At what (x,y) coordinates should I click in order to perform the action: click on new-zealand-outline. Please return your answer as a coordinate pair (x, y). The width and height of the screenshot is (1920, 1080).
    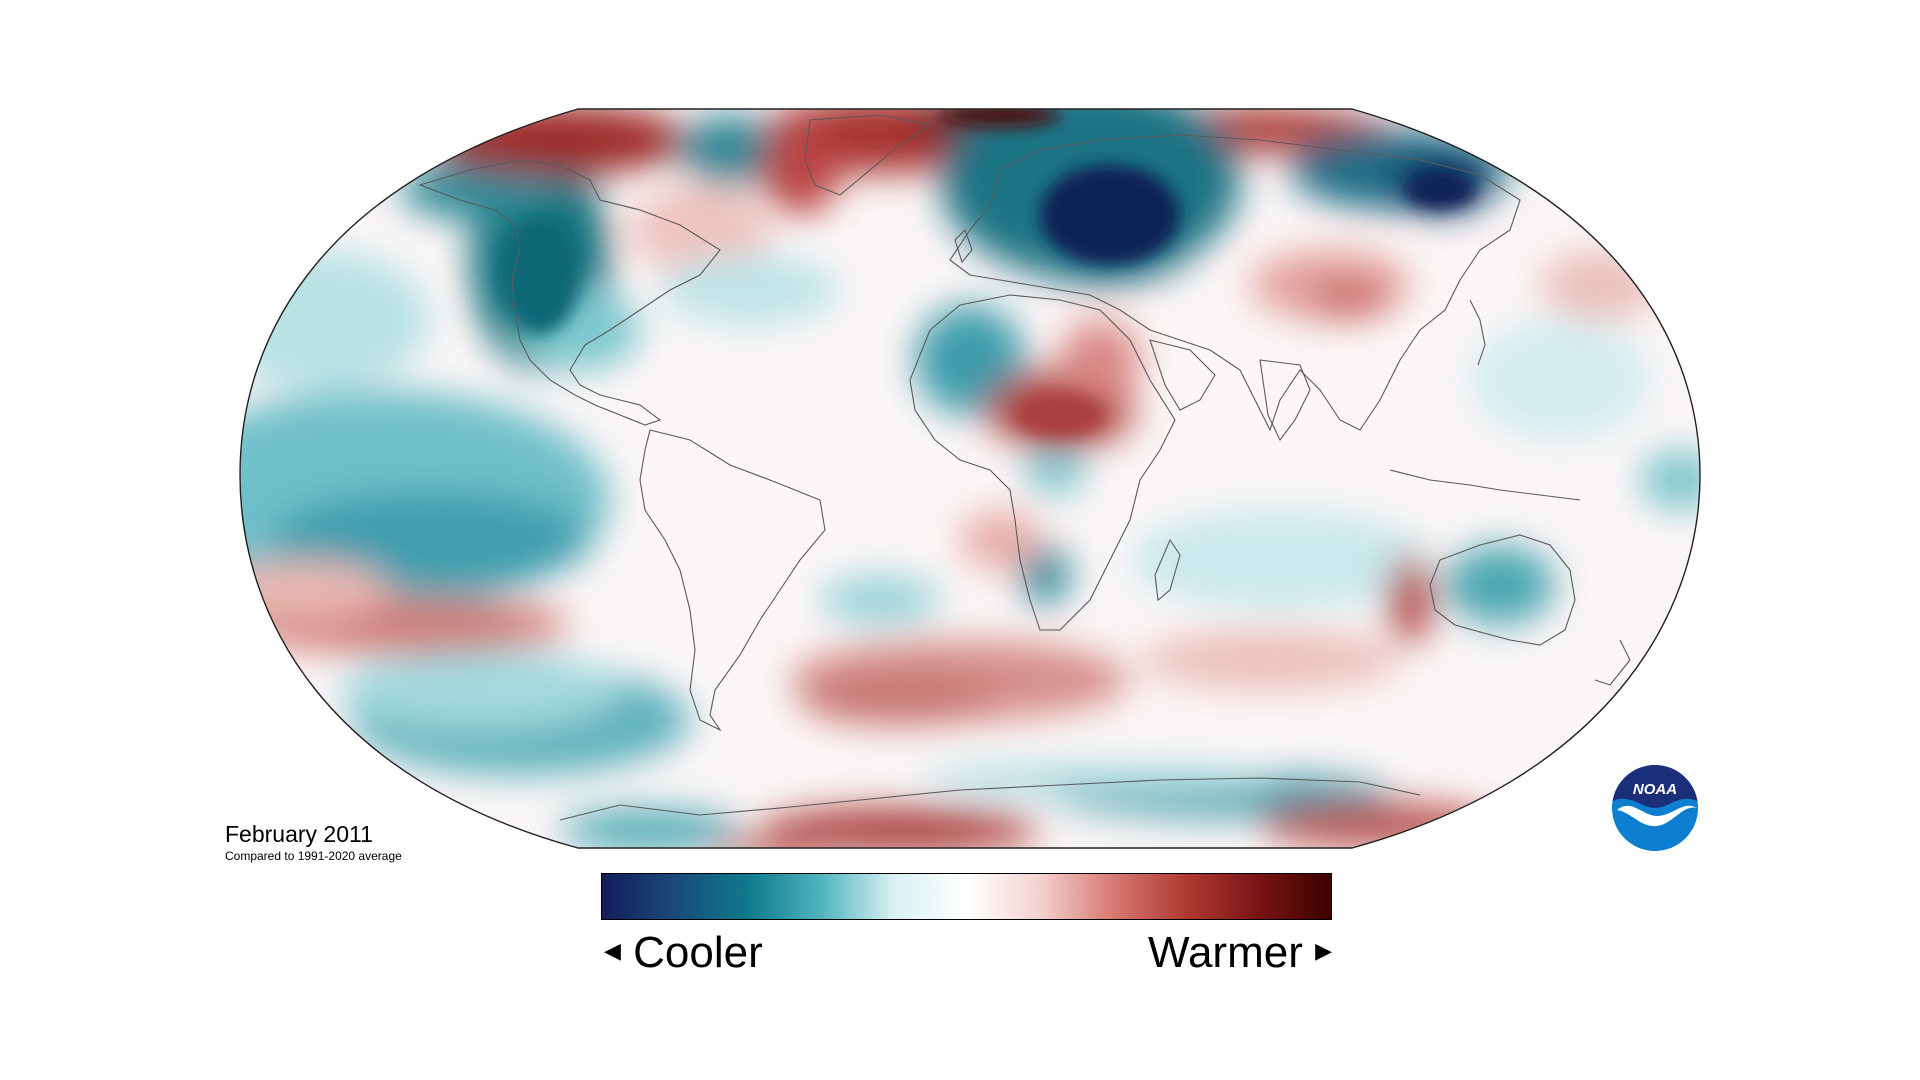
    Looking at the image, I should click on (1612, 662).